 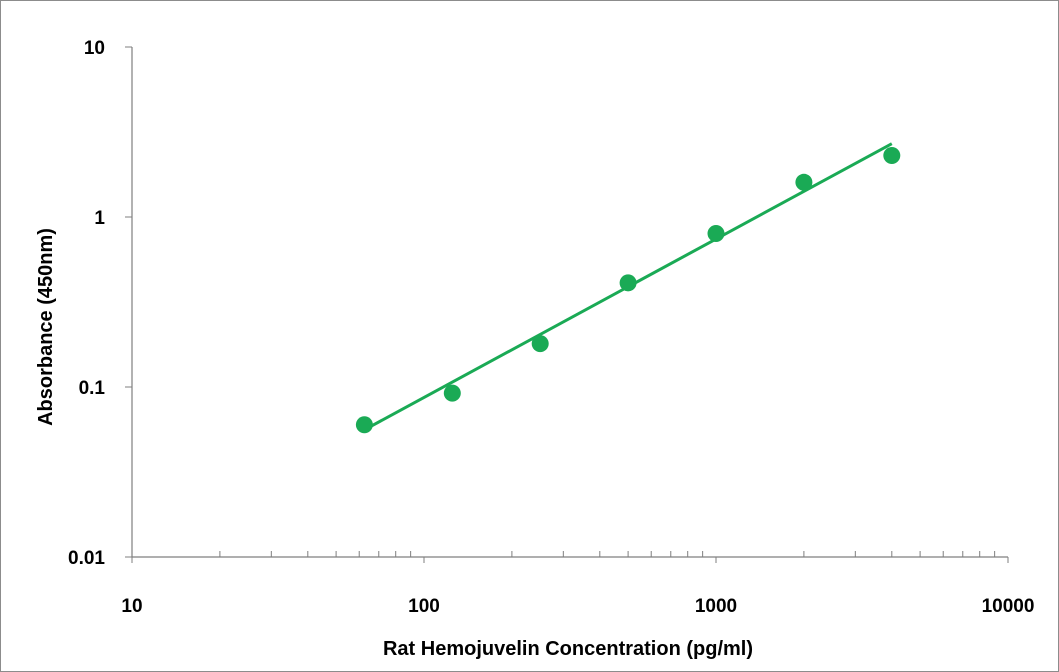 What do you see at coordinates (716, 606) in the screenshot?
I see `x-tick-label: 1000` at bounding box center [716, 606].